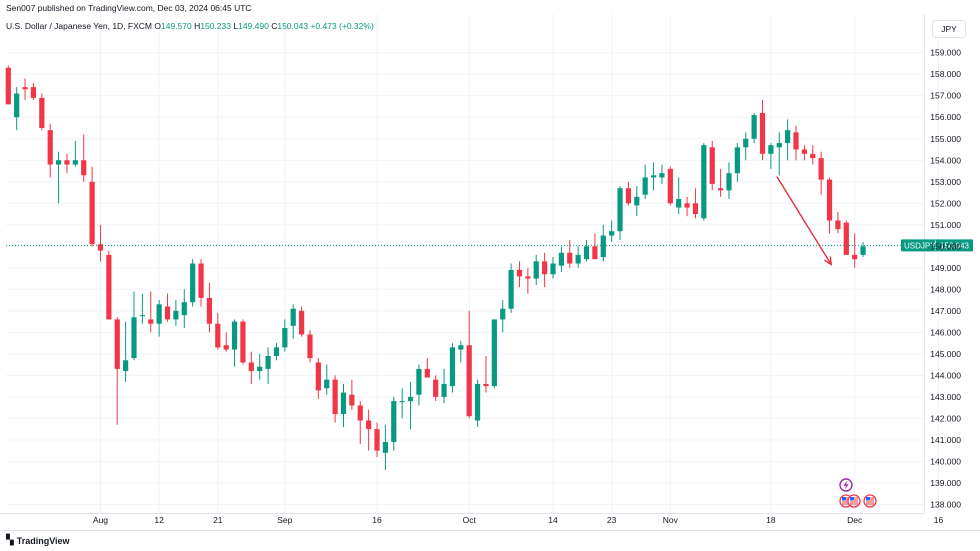 The height and width of the screenshot is (551, 980). I want to click on time-tick-label: Sep, so click(284, 520).